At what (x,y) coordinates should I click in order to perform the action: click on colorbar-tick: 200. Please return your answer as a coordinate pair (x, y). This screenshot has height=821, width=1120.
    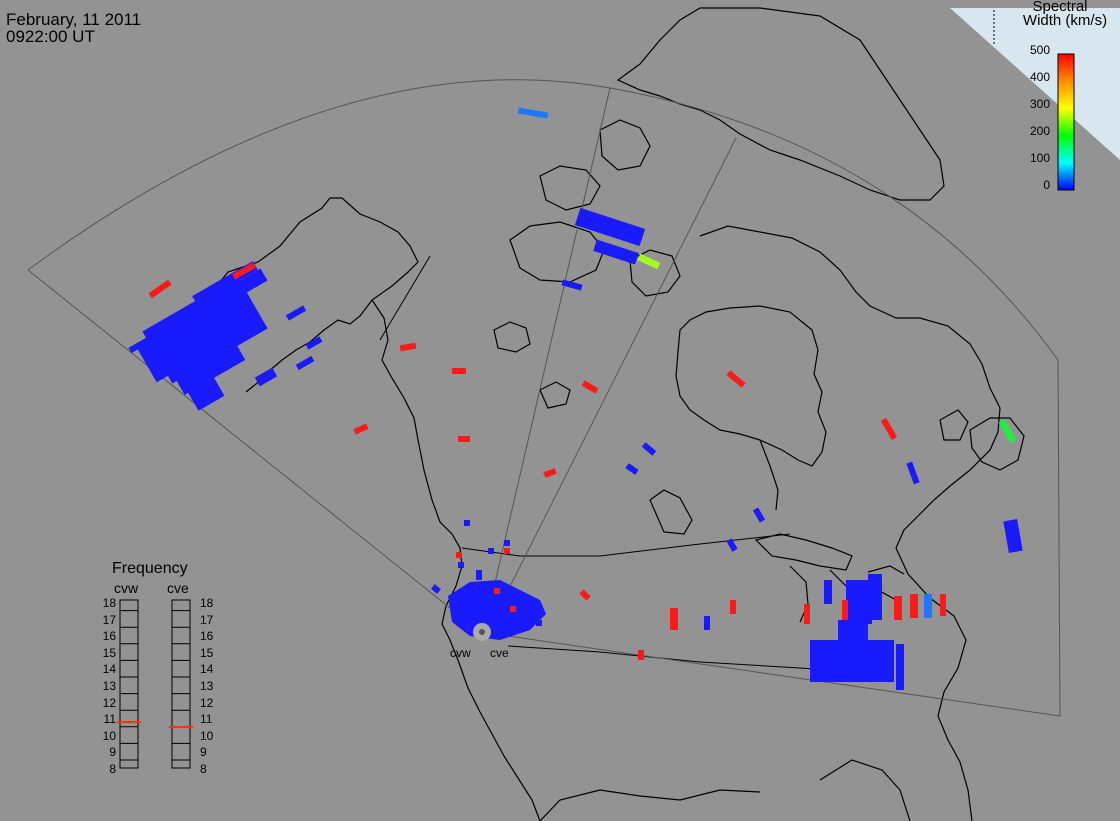
    Looking at the image, I should click on (1039, 131).